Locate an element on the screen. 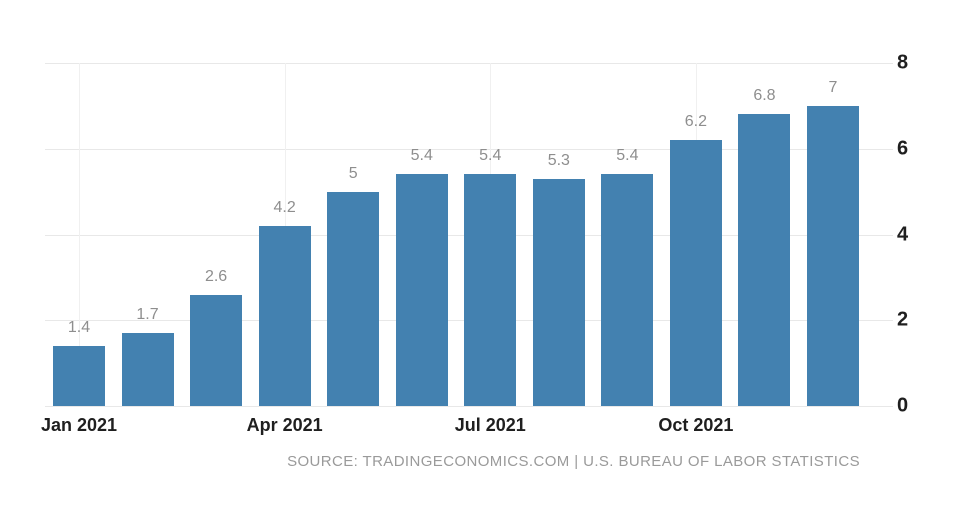  y-tick-label-8: 8 is located at coordinates (903, 62).